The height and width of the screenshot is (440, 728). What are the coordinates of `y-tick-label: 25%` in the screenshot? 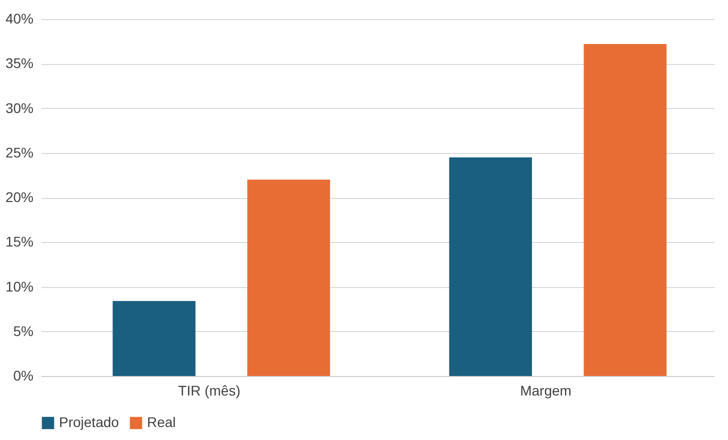 It's located at (19, 152).